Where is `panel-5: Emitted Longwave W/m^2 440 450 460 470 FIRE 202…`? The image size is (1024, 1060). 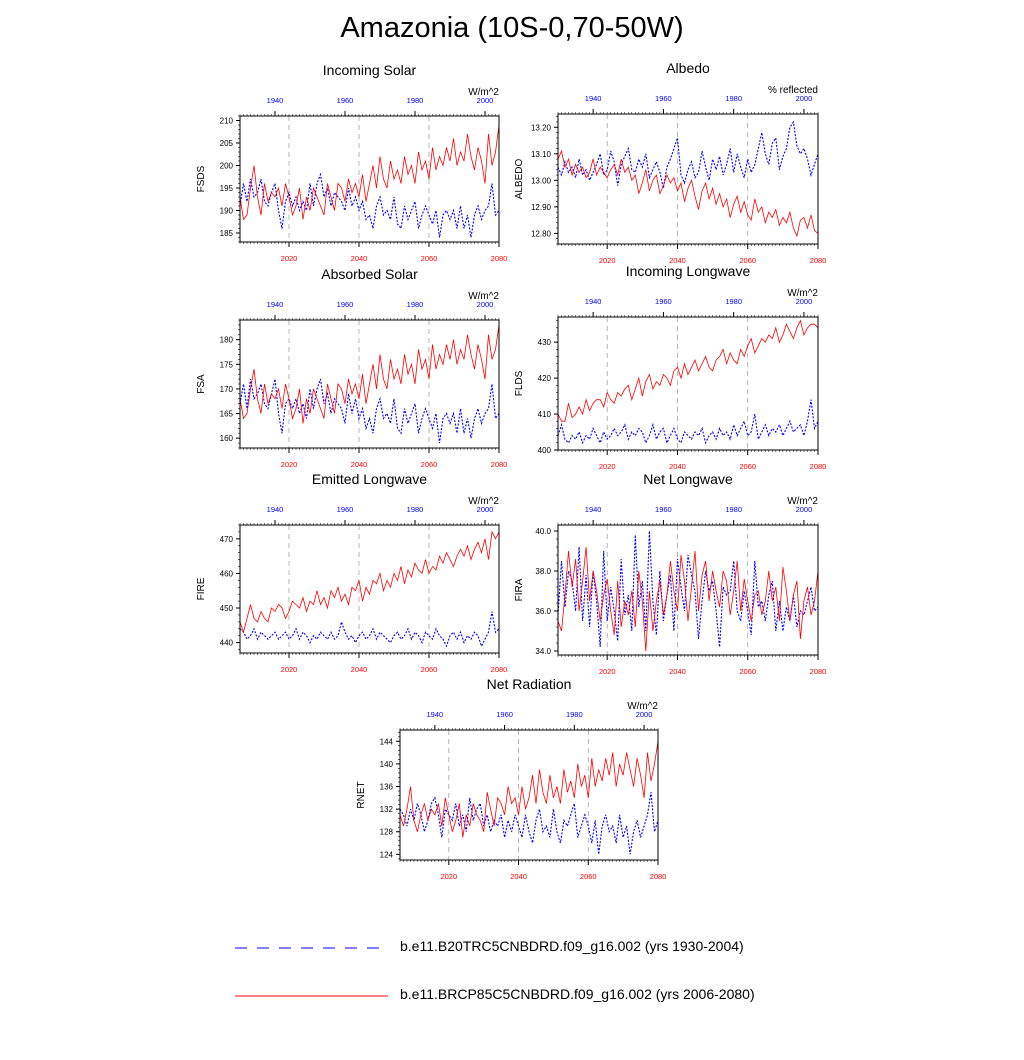 panel-5: Emitted Longwave W/m^2 440 450 460 470 FIRE 202… is located at coordinates (351, 572).